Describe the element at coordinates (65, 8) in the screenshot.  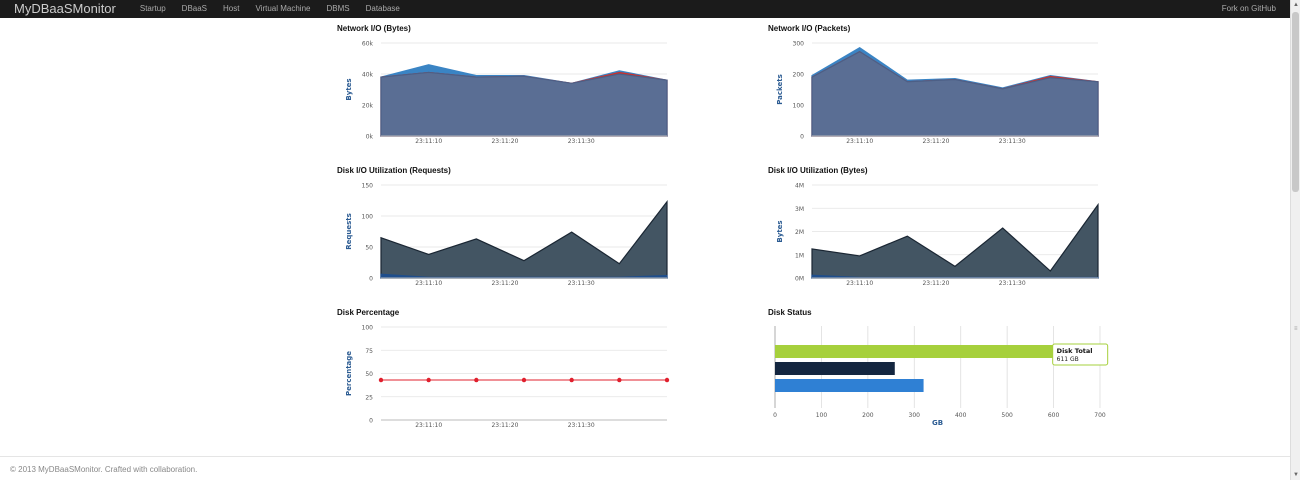
I see `brand-link: MyDBaaSMonitor` at that location.